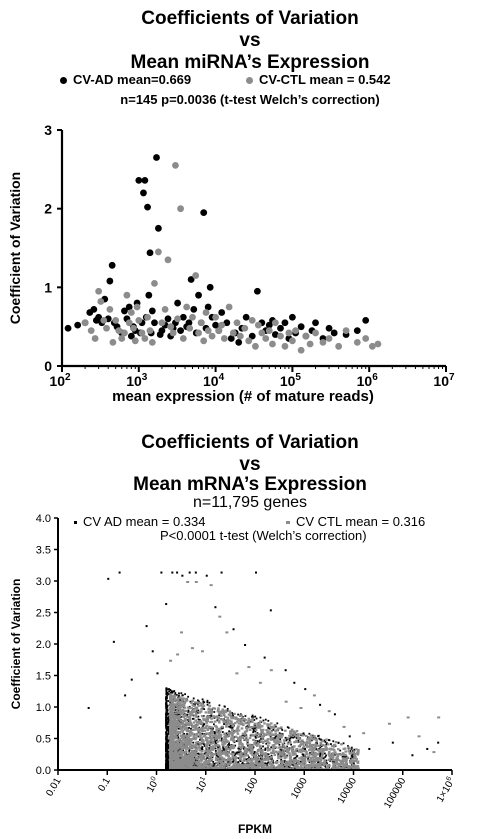 This screenshot has height=839, width=500. I want to click on x-tick-label: 104, so click(214, 380).